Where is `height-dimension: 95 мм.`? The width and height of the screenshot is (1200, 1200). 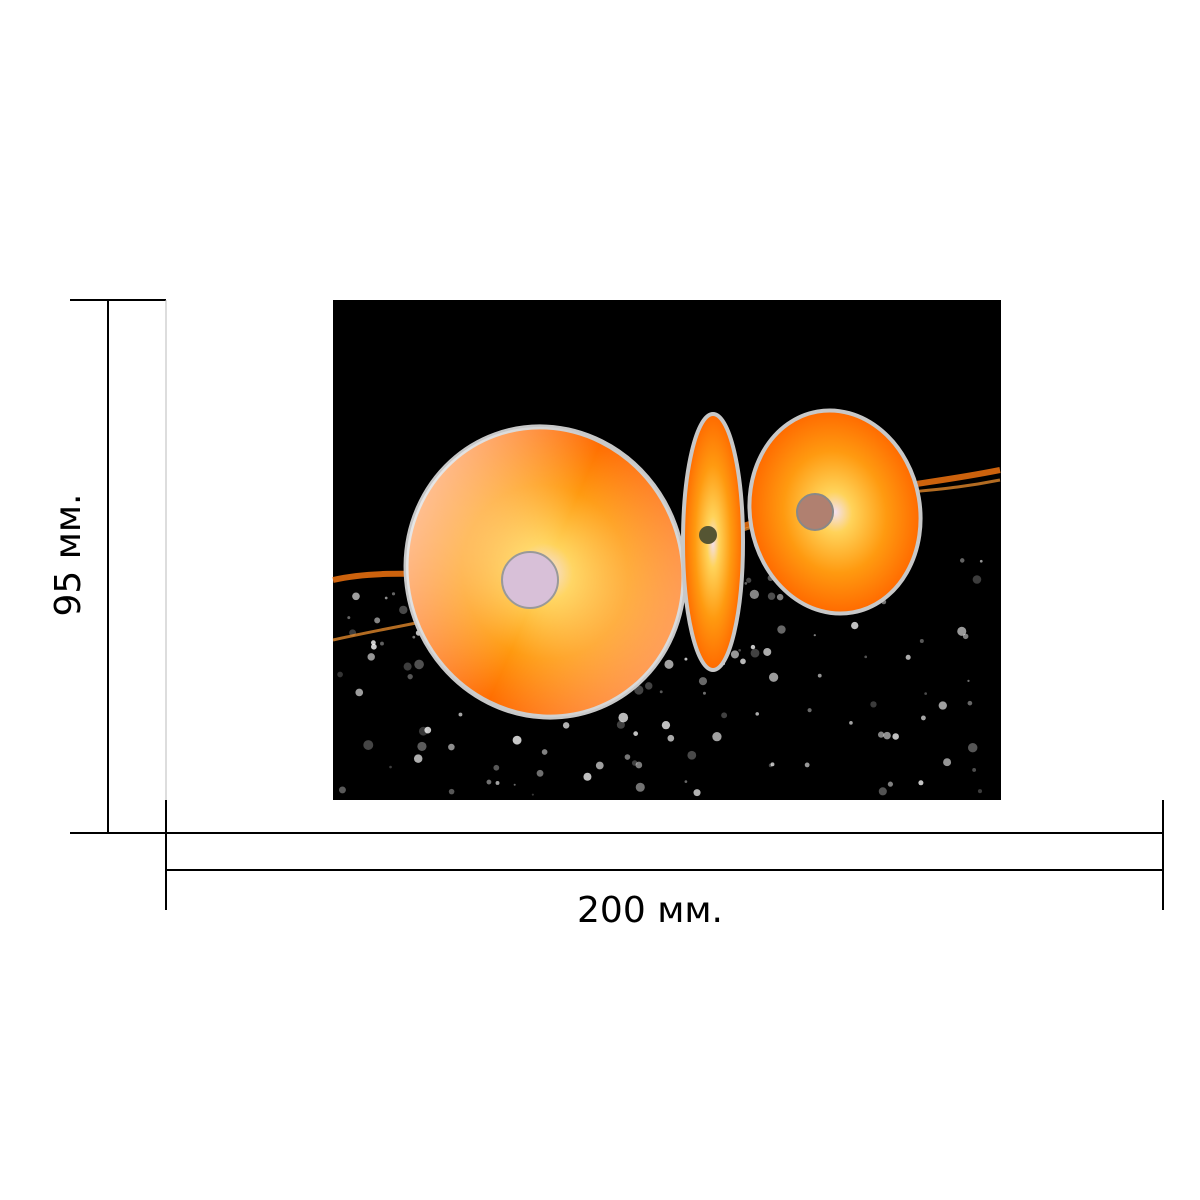
height-dimension: 95 мм. is located at coordinates (107, 566).